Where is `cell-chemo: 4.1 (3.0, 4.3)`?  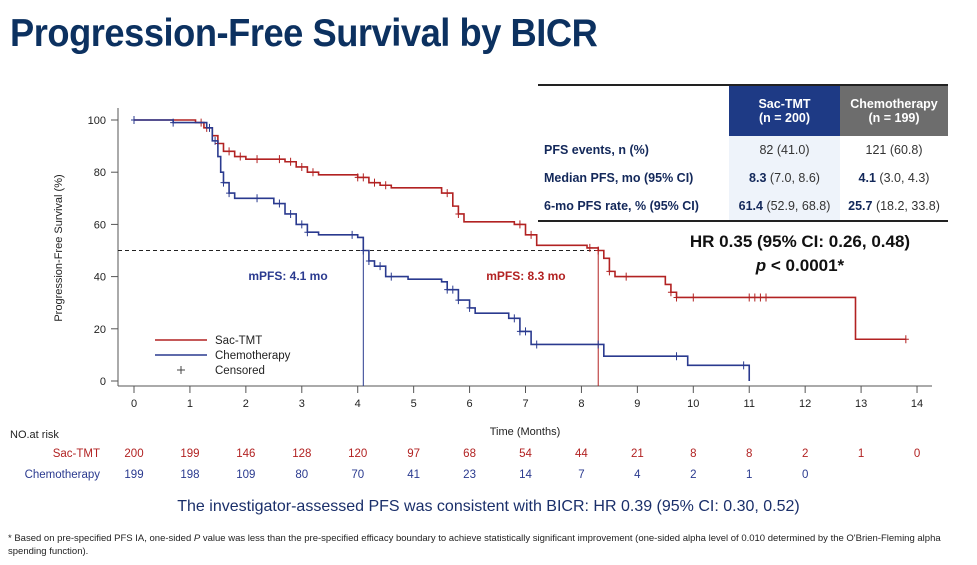
cell-chemo: 4.1 (3.0, 4.3) is located at coordinates (894, 178).